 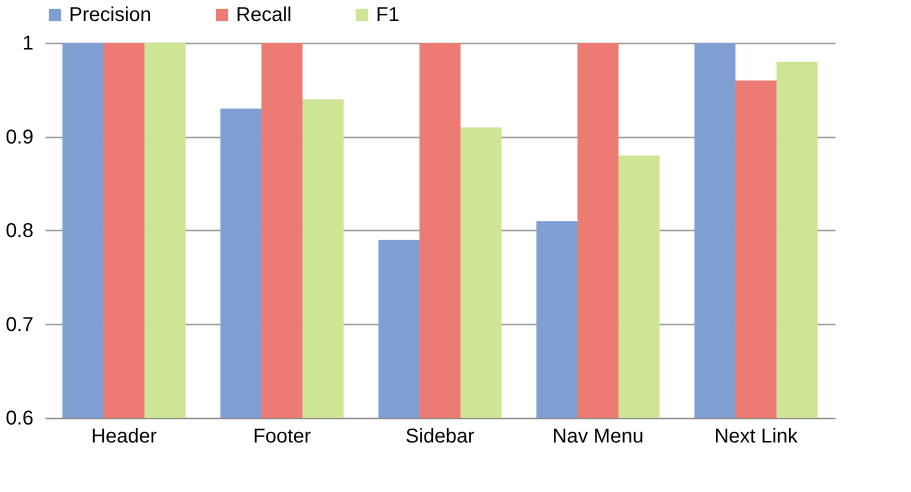 What do you see at coordinates (28, 43) in the screenshot?
I see `y-tick-label: 1` at bounding box center [28, 43].